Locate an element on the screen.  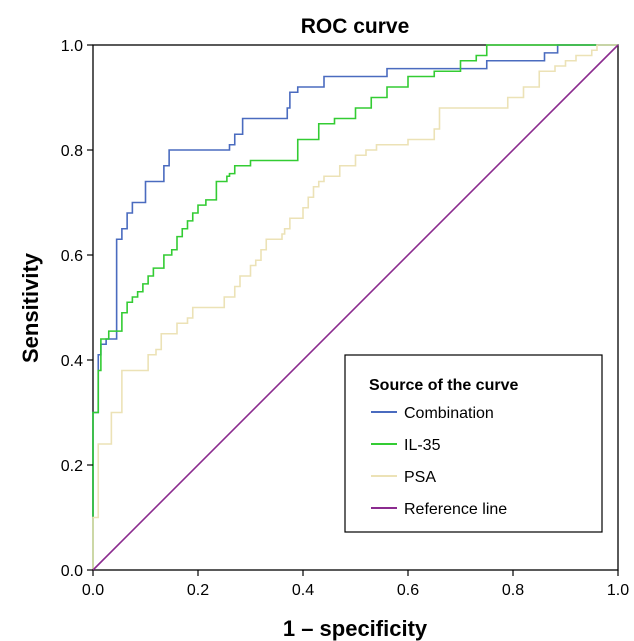
chart-title: ROC curve is located at coordinates (355, 26).